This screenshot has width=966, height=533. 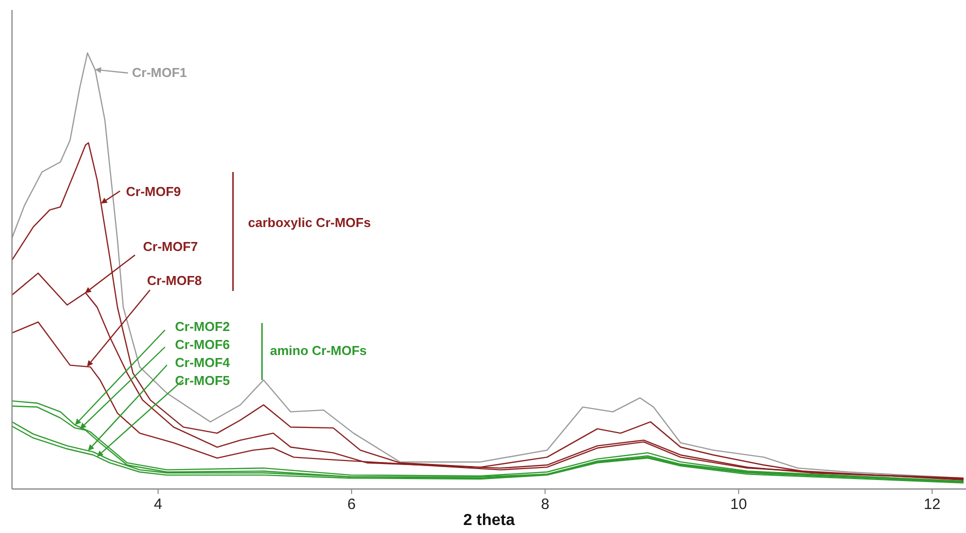 I want to click on x-tick-label: 8, so click(x=545, y=504).